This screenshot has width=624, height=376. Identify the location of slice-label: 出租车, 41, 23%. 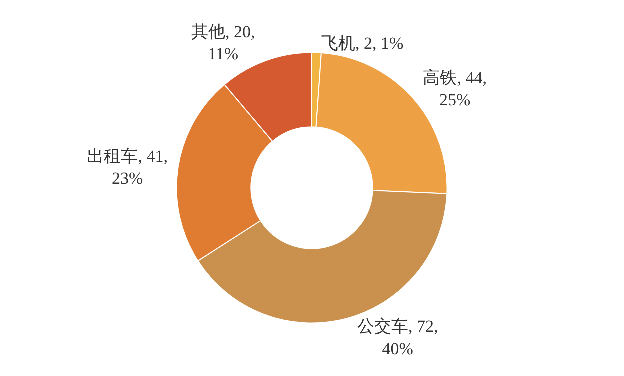
(127, 167).